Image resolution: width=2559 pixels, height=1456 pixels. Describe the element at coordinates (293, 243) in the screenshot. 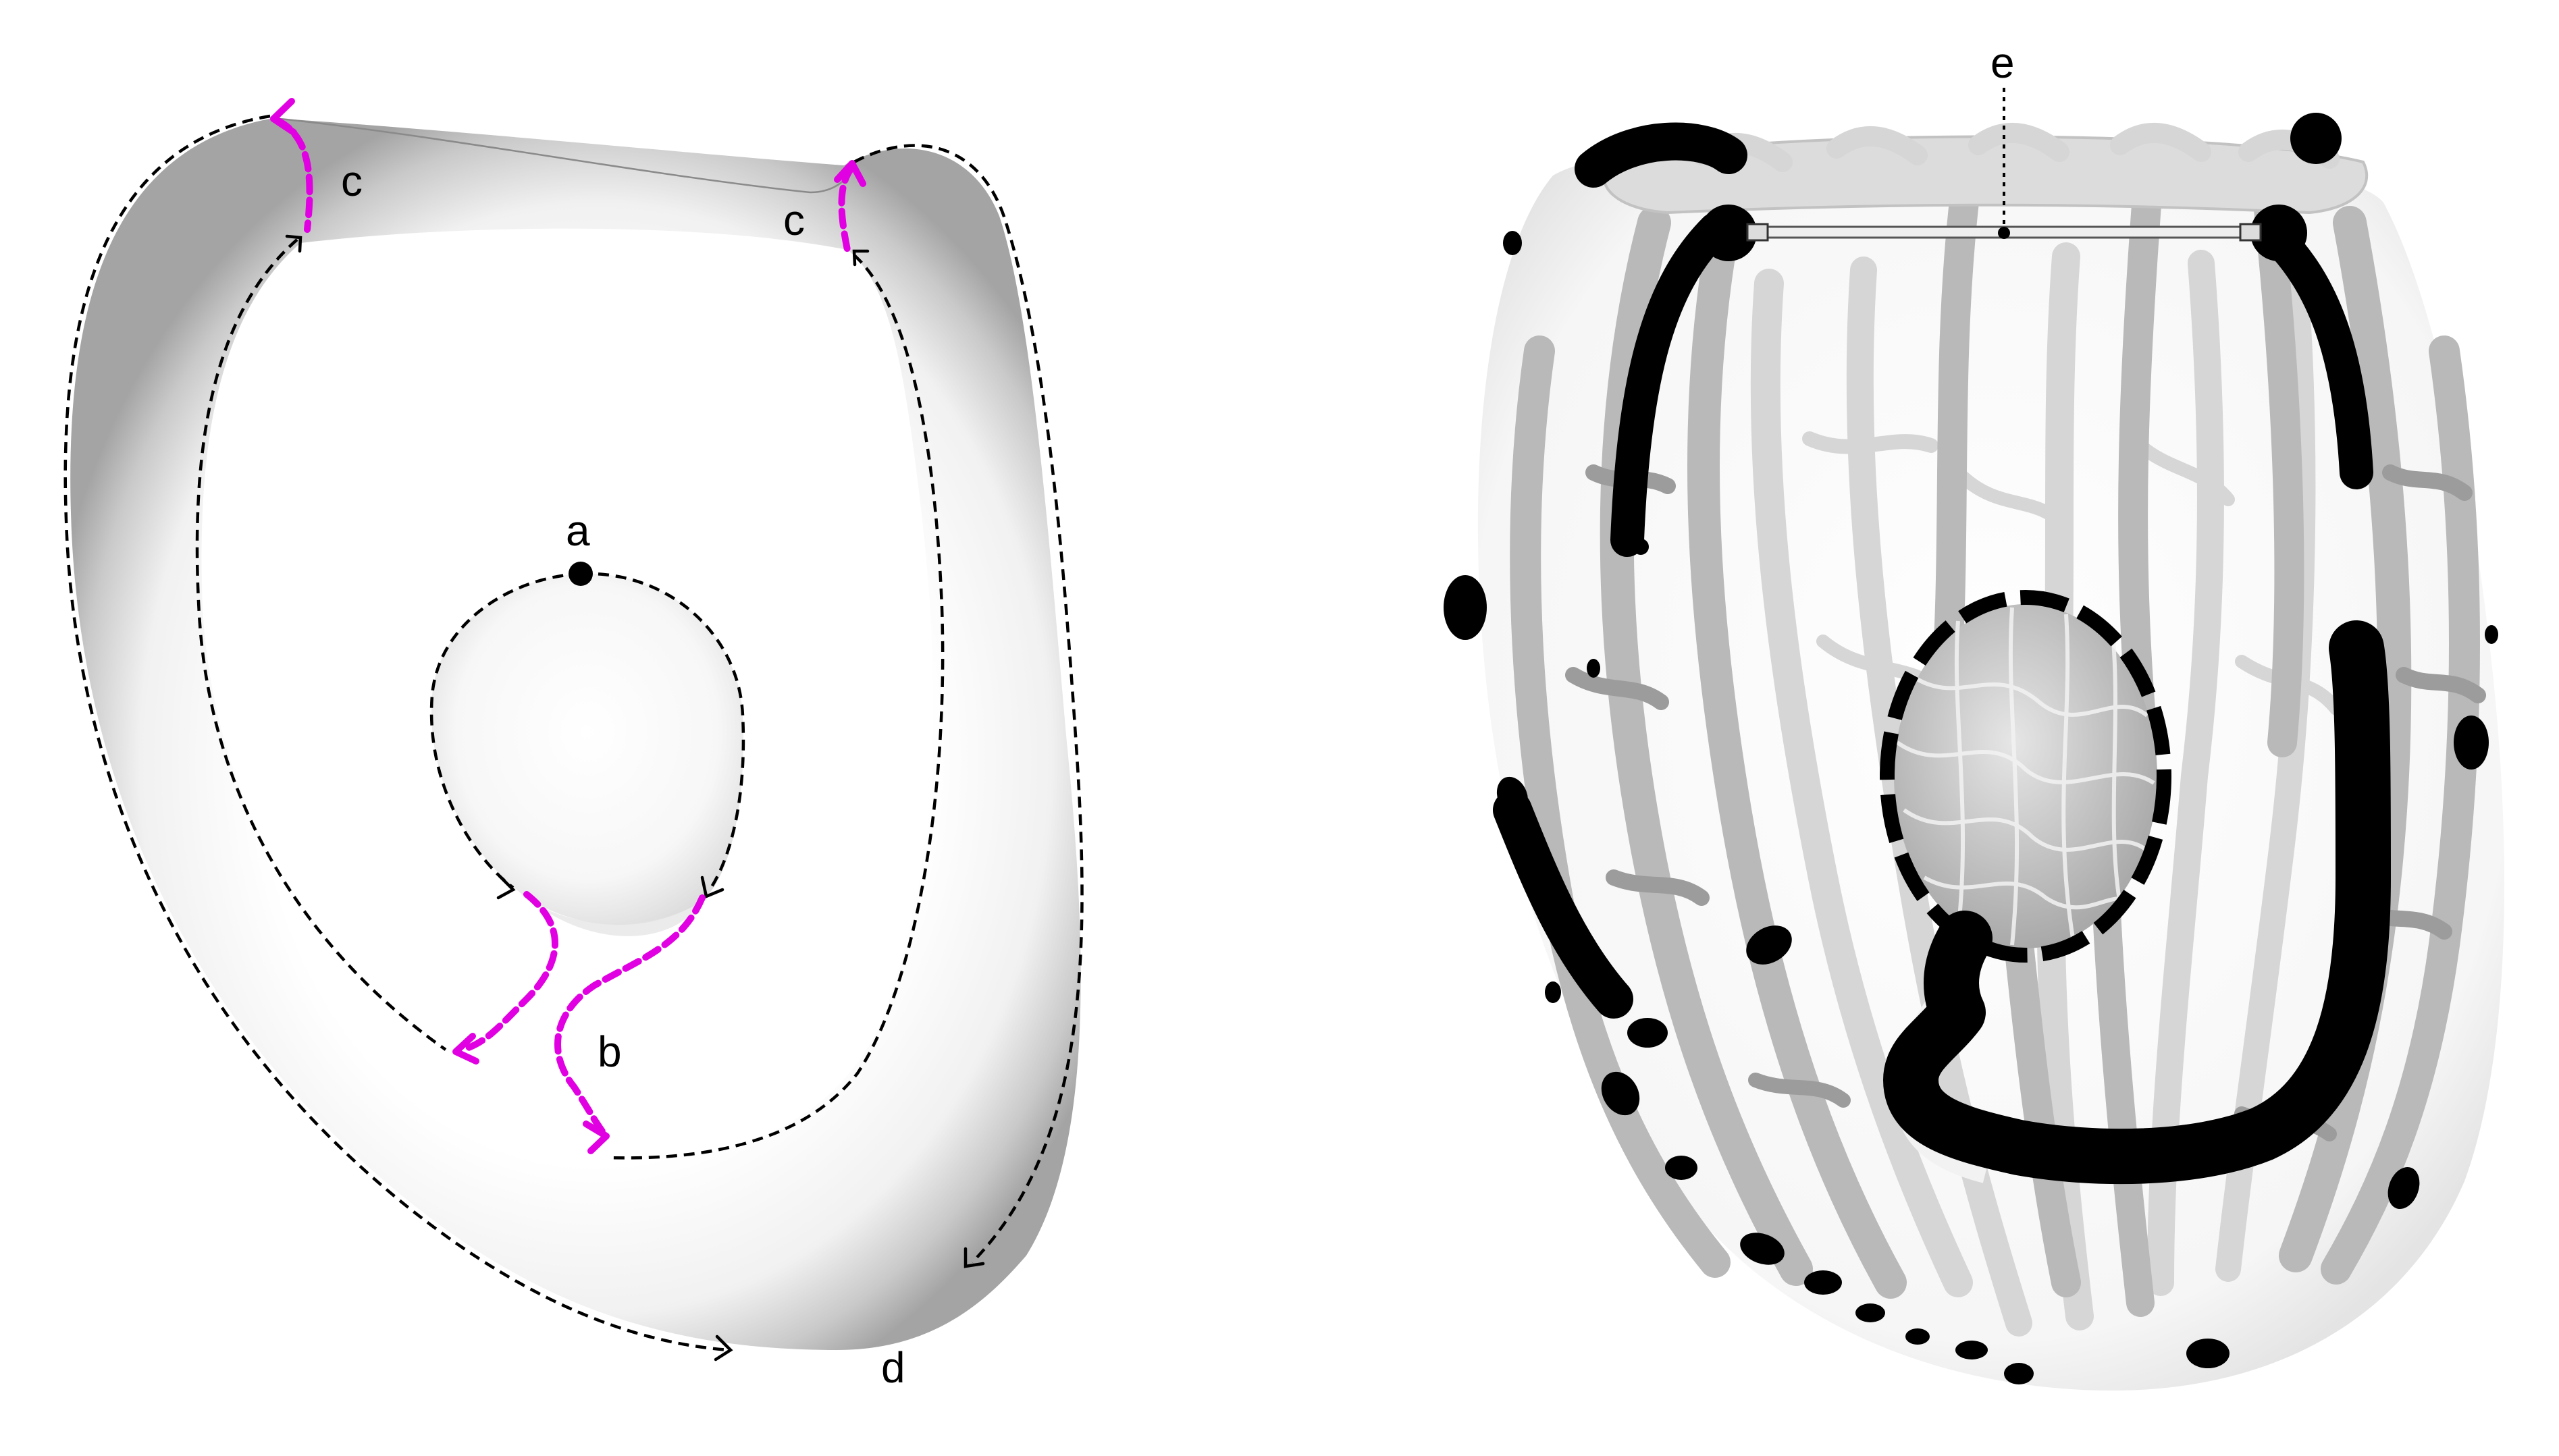

I see `inner-left-arrow` at that location.